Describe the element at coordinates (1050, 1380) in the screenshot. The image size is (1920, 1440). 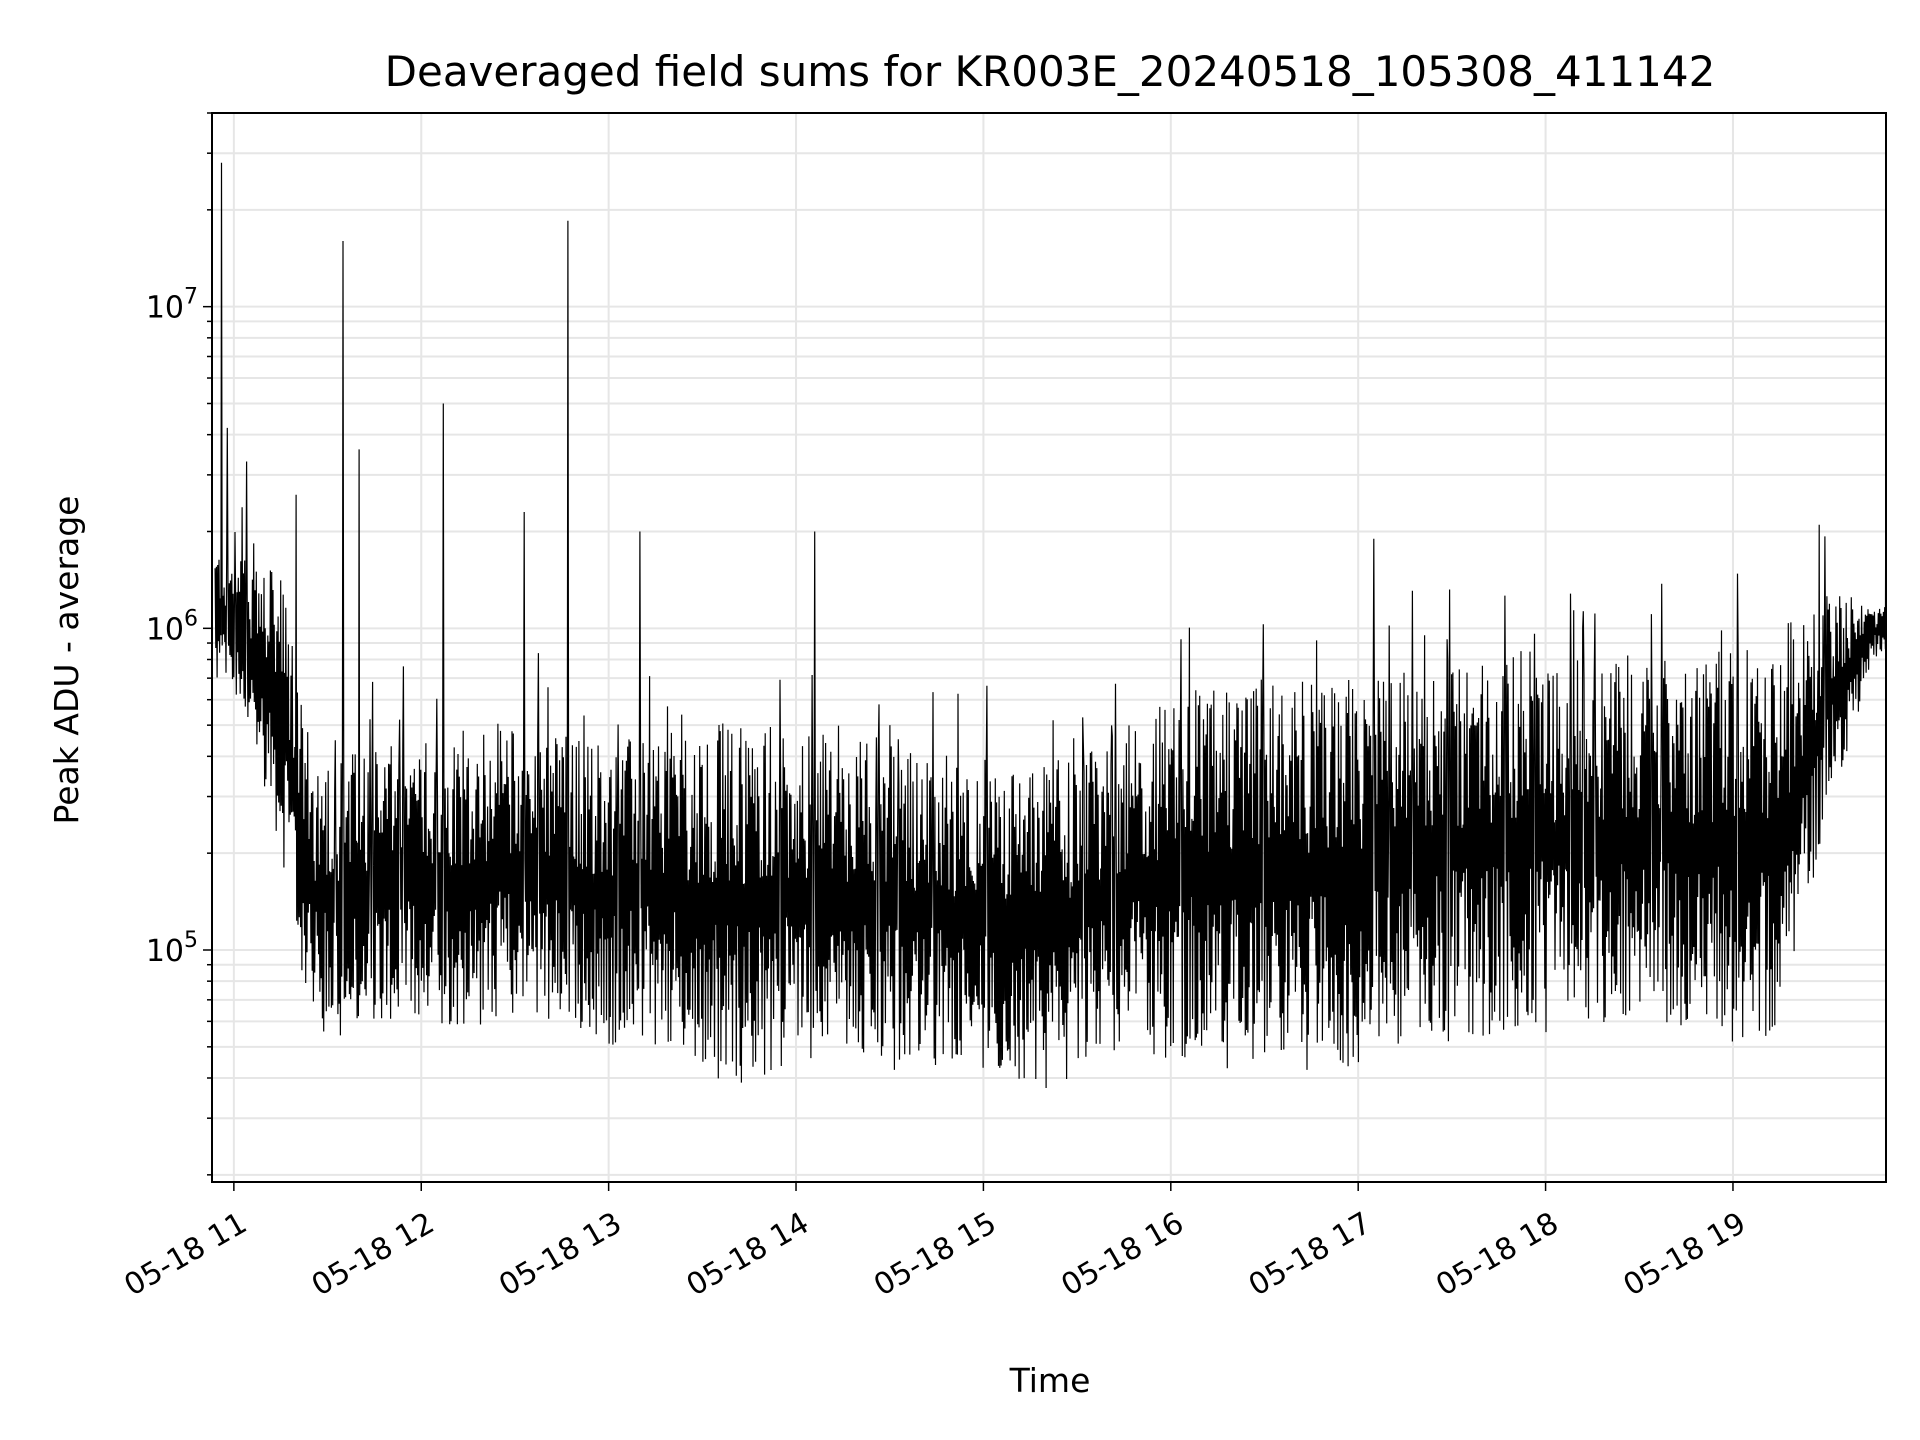
I see `x-axis-label: Time` at that location.